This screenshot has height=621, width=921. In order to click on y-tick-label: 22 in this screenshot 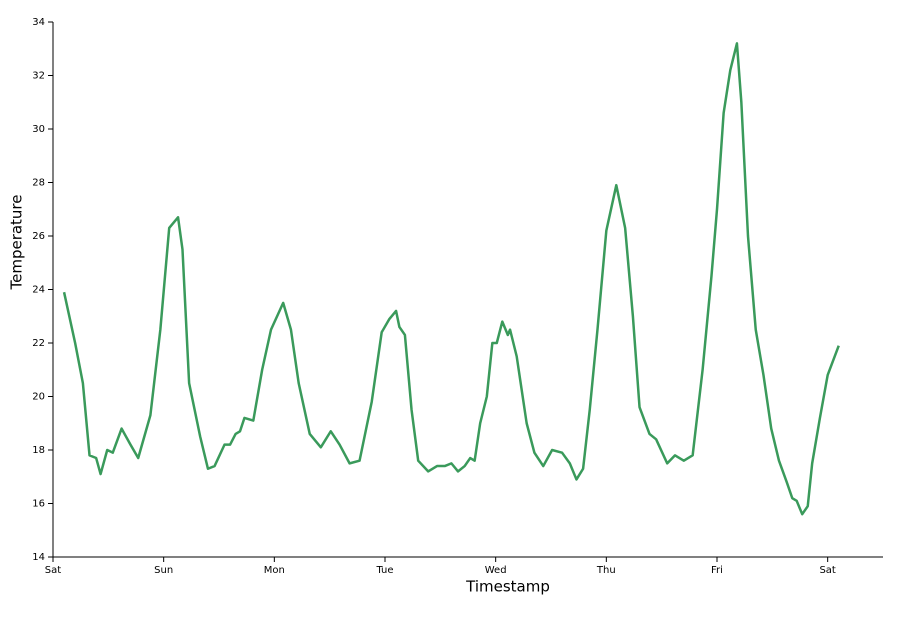, I will do `click(38, 343)`.